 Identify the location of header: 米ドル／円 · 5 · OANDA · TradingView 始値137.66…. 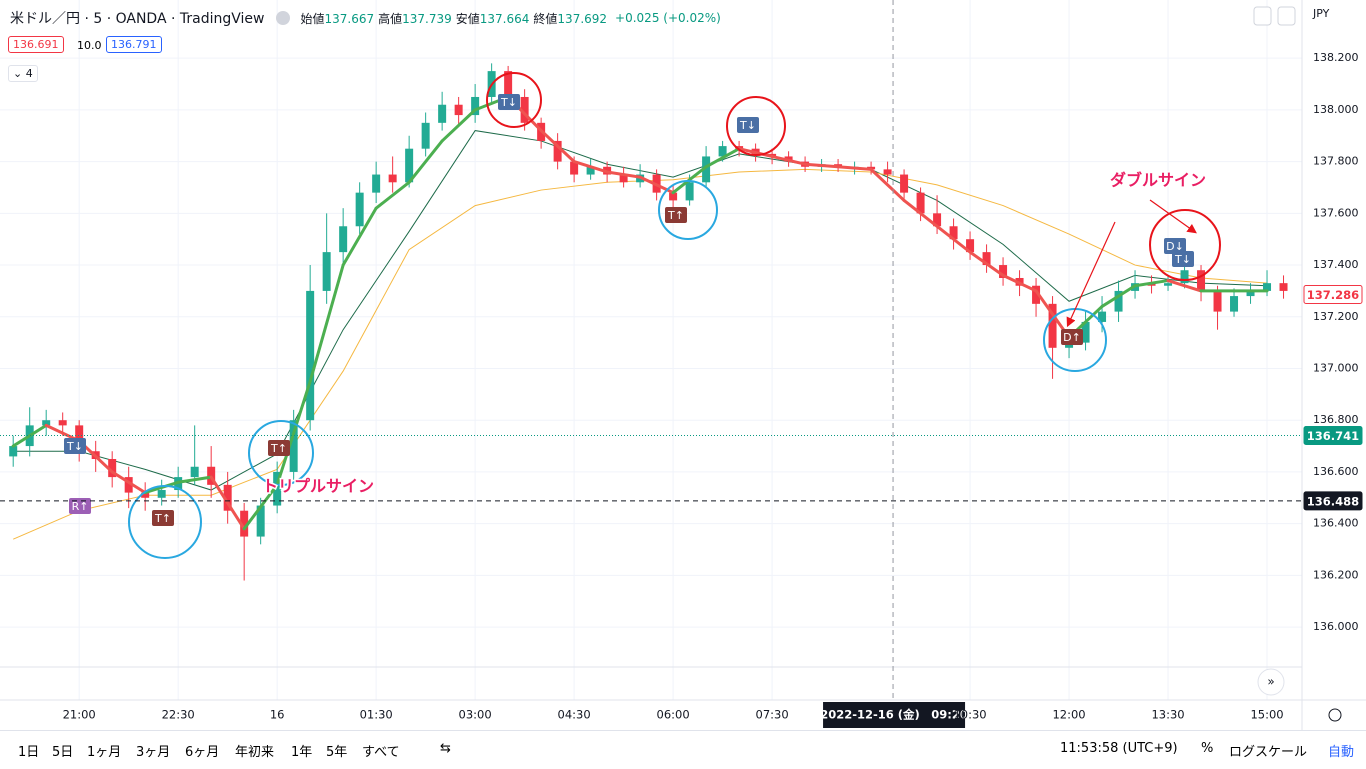
(367, 18).